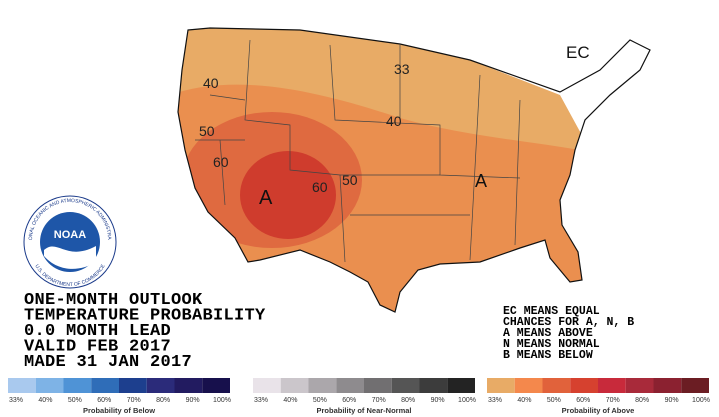 The height and width of the screenshot is (417, 719). I want to click on key-line: B MEANS BELOW, so click(548, 355).